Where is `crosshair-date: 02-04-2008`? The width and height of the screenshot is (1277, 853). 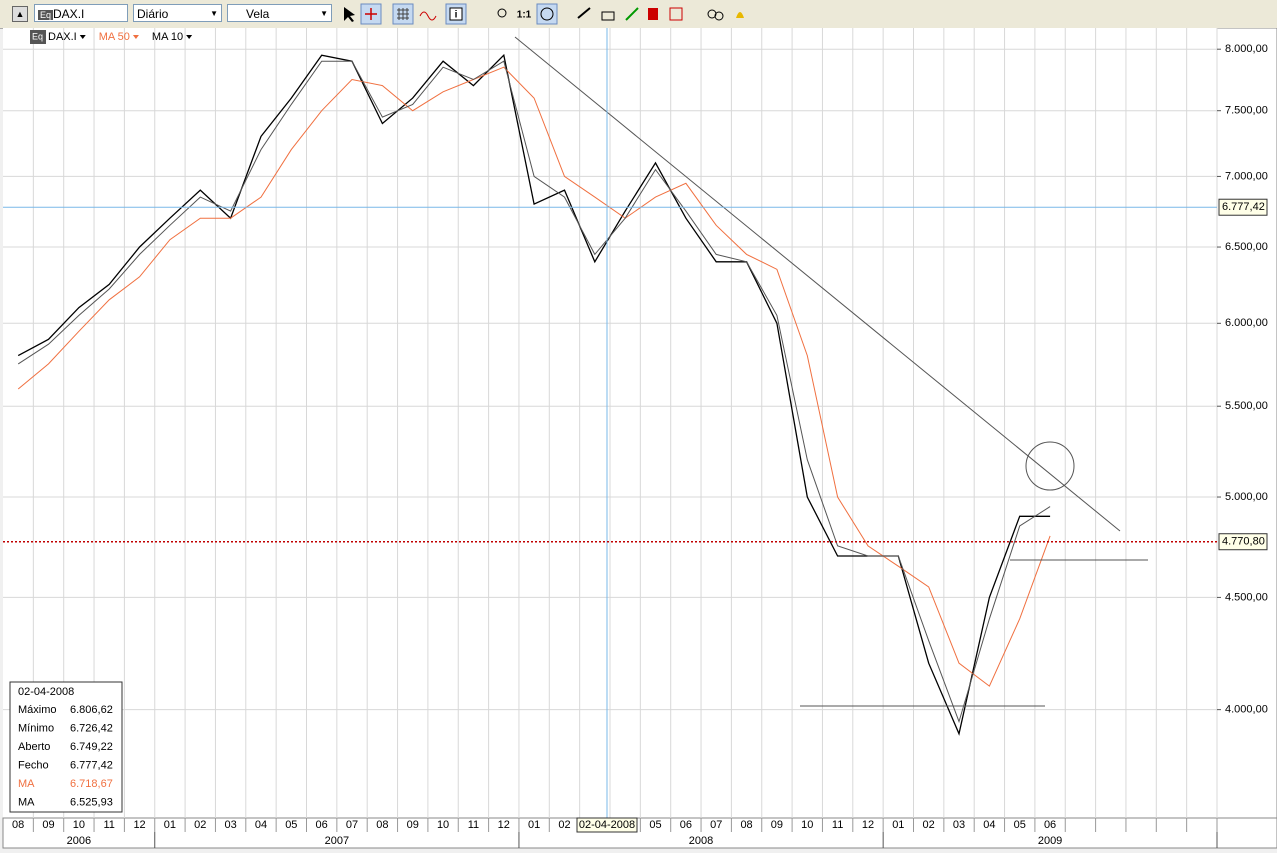
crosshair-date: 02-04-2008 is located at coordinates (607, 825).